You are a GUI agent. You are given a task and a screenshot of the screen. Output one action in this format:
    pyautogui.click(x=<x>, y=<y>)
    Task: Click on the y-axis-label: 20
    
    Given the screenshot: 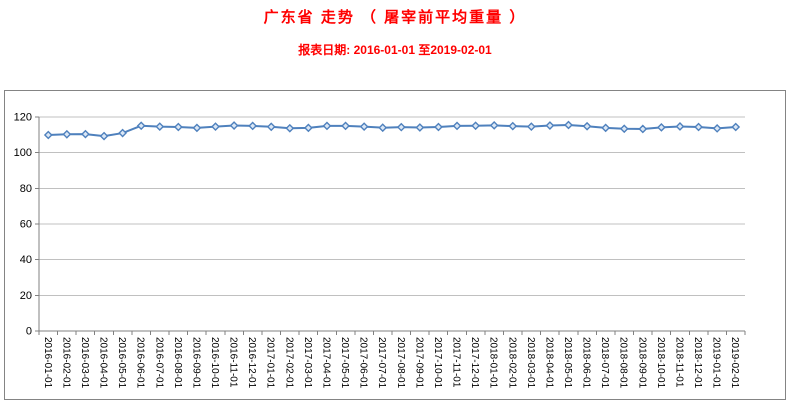 What is the action you would take?
    pyautogui.click(x=26, y=296)
    